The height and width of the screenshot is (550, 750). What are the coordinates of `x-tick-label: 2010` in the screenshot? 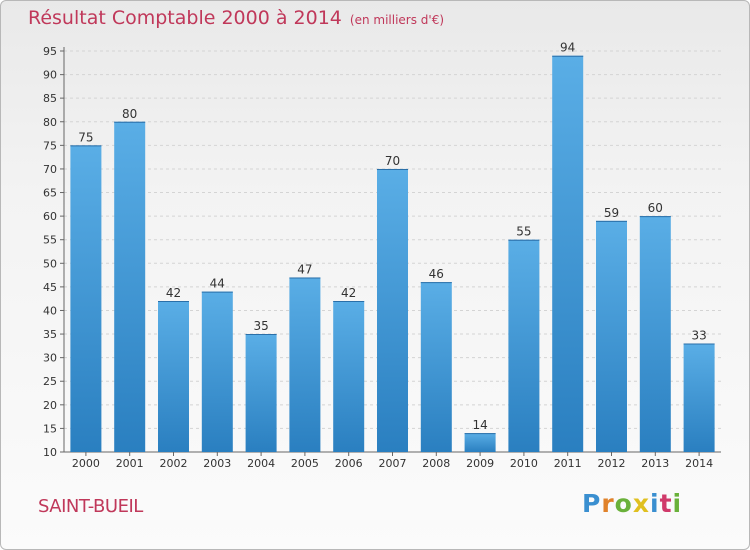 It's located at (524, 463).